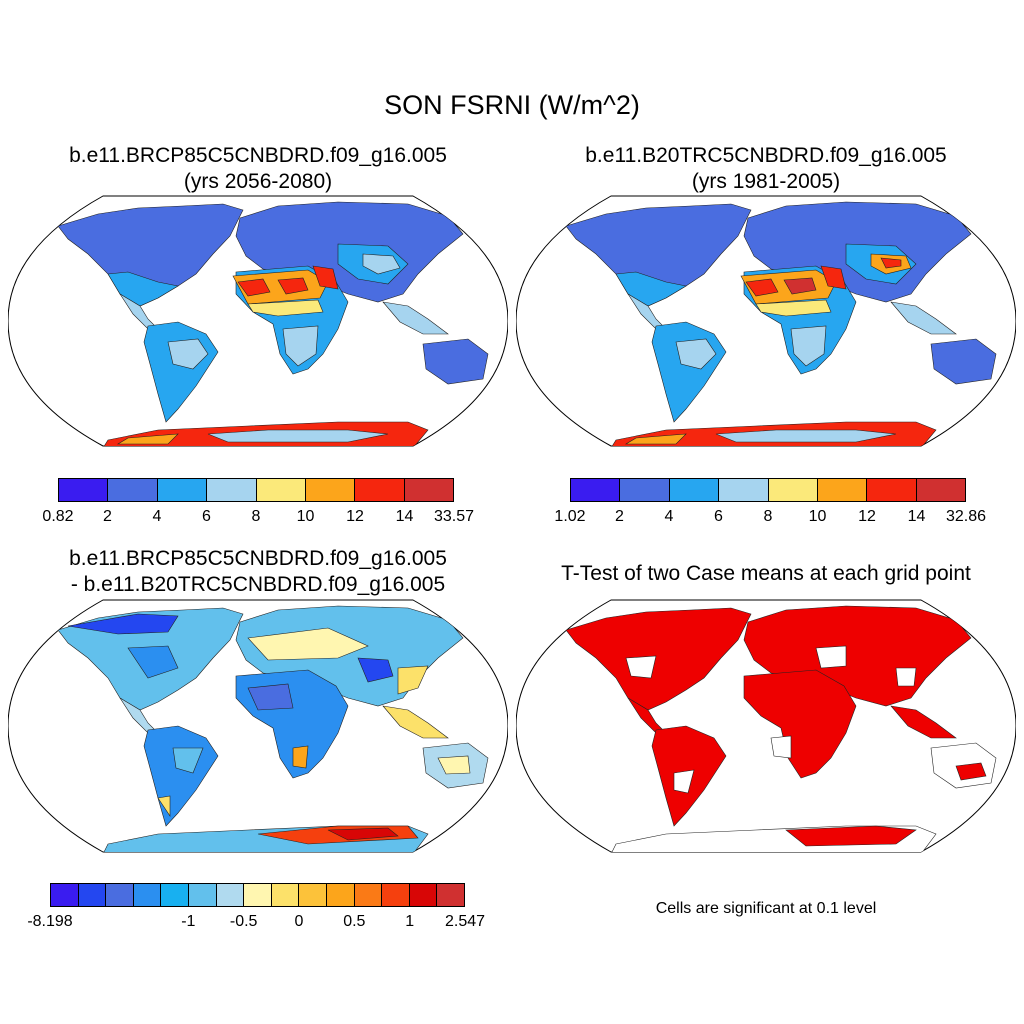  I want to click on cb1-label: 14, so click(404, 516).